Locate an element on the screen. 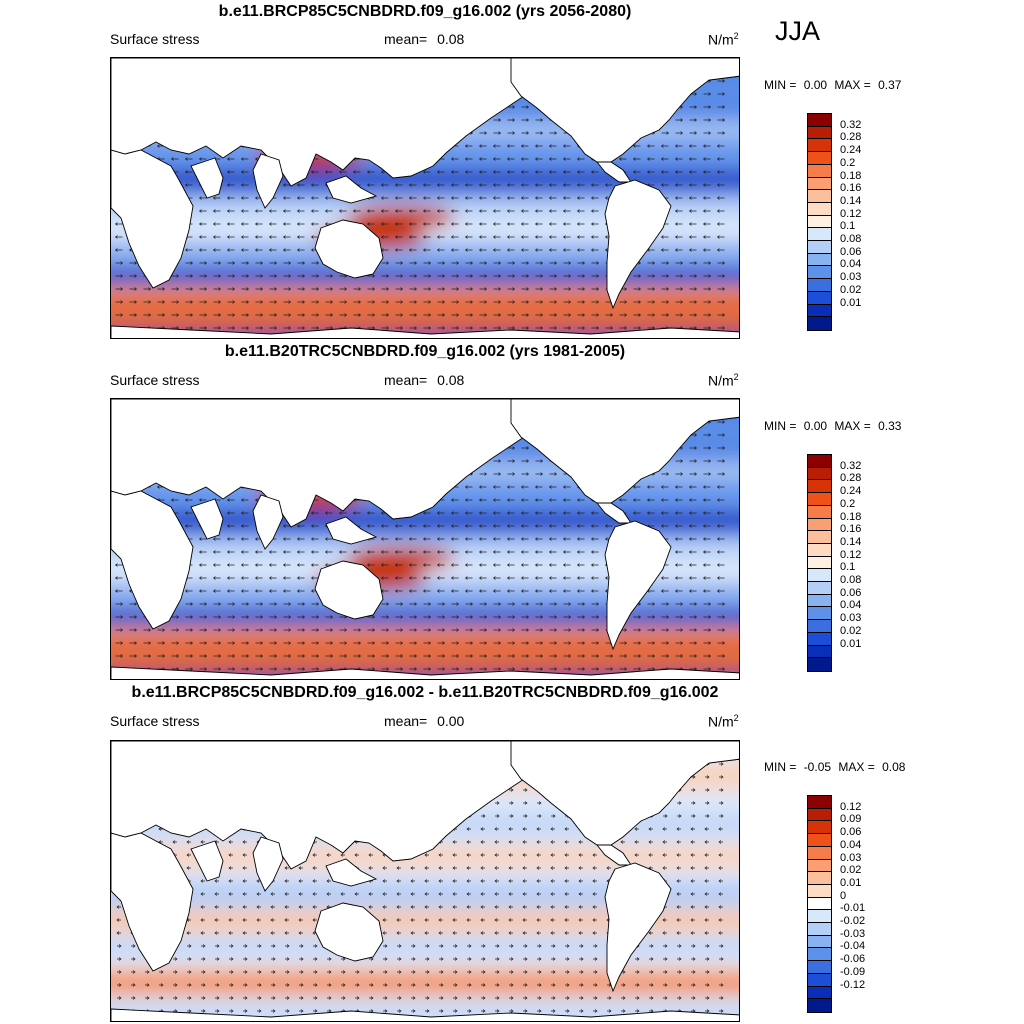 Image resolution: width=1024 pixels, height=1024 pixels. colorbar-tick-label: -0.04 is located at coordinates (853, 946).